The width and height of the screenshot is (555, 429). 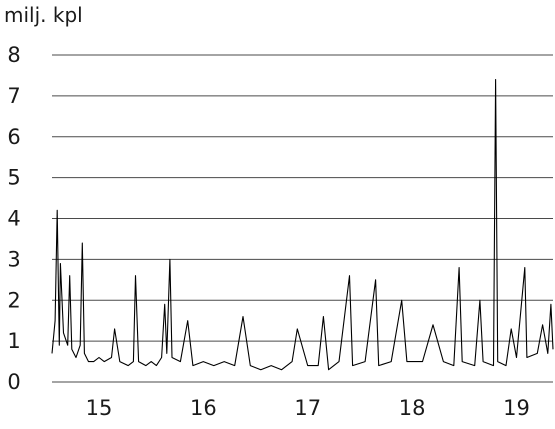 I want to click on y-tick-label: 4, so click(x=13, y=219).